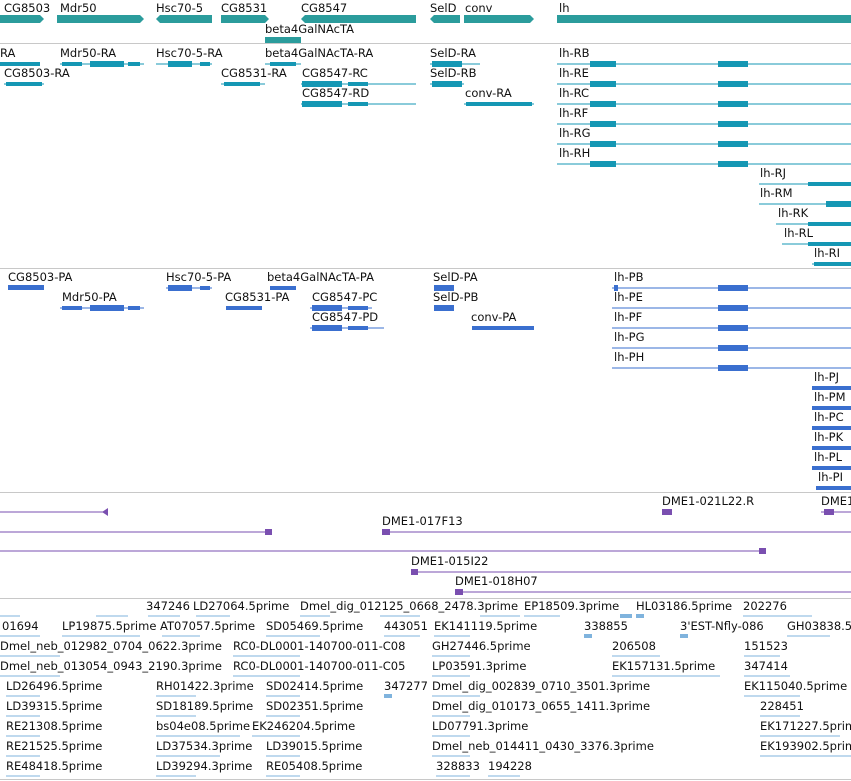  What do you see at coordinates (573, 113) in the screenshot?
I see `rna-label: lh-RF` at bounding box center [573, 113].